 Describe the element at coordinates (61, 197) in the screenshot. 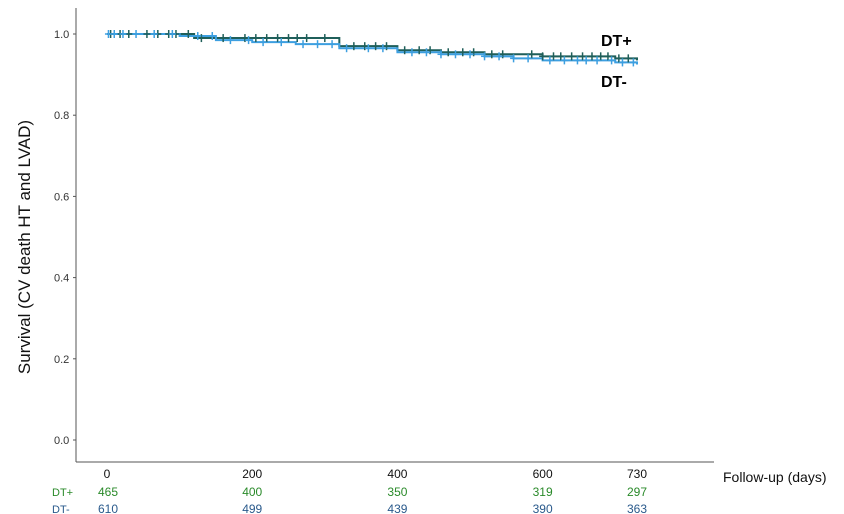

I see `y-tick-label: 0.6` at that location.